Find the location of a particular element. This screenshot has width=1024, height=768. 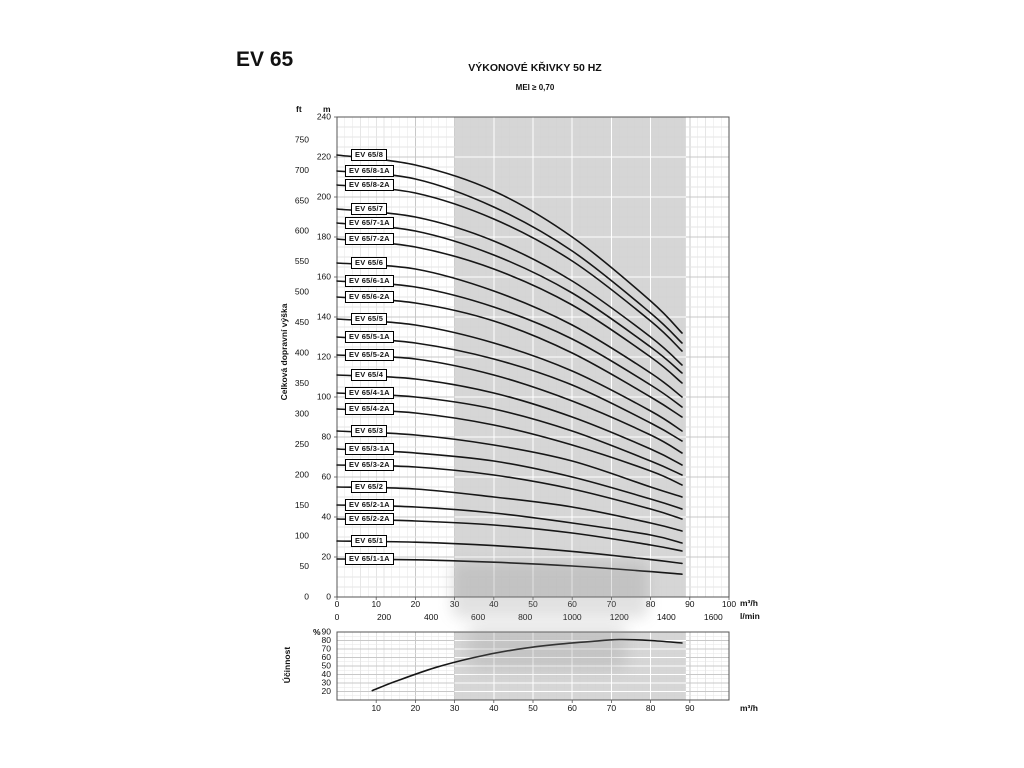

curve-label: EV 65/4-1A is located at coordinates (369, 393).